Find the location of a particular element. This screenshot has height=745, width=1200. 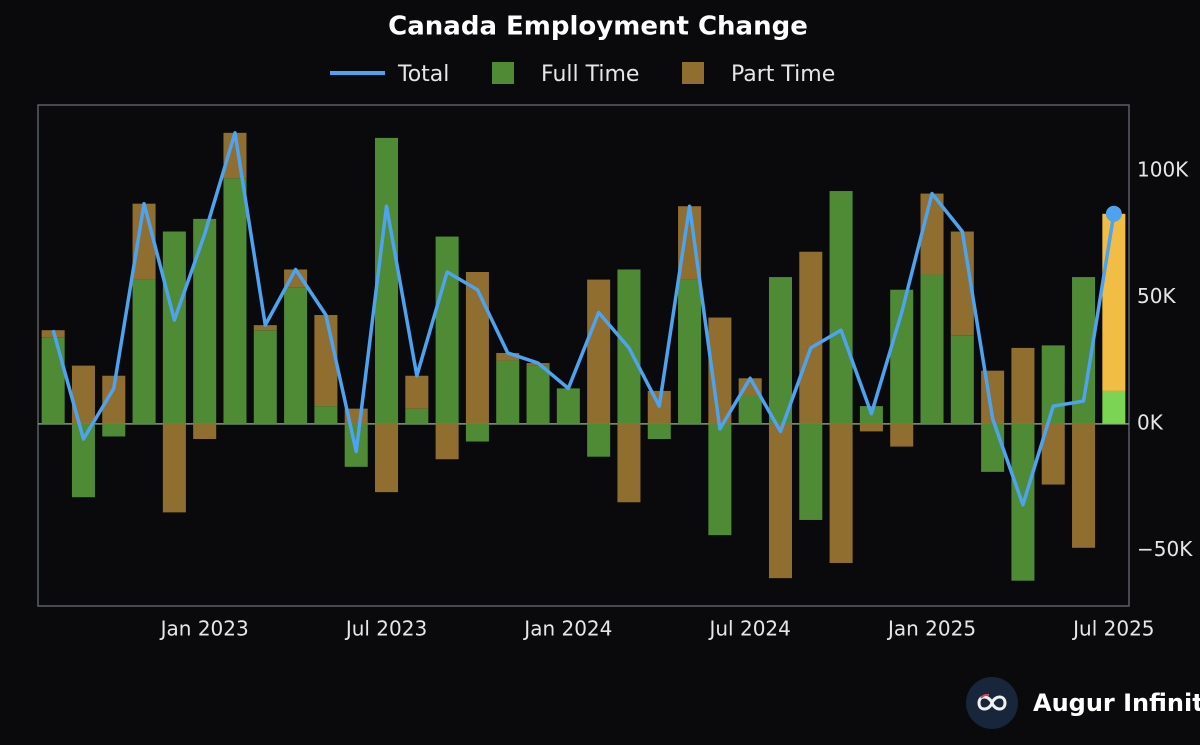

x-tick-label: Jul 2024 is located at coordinates (748, 629).